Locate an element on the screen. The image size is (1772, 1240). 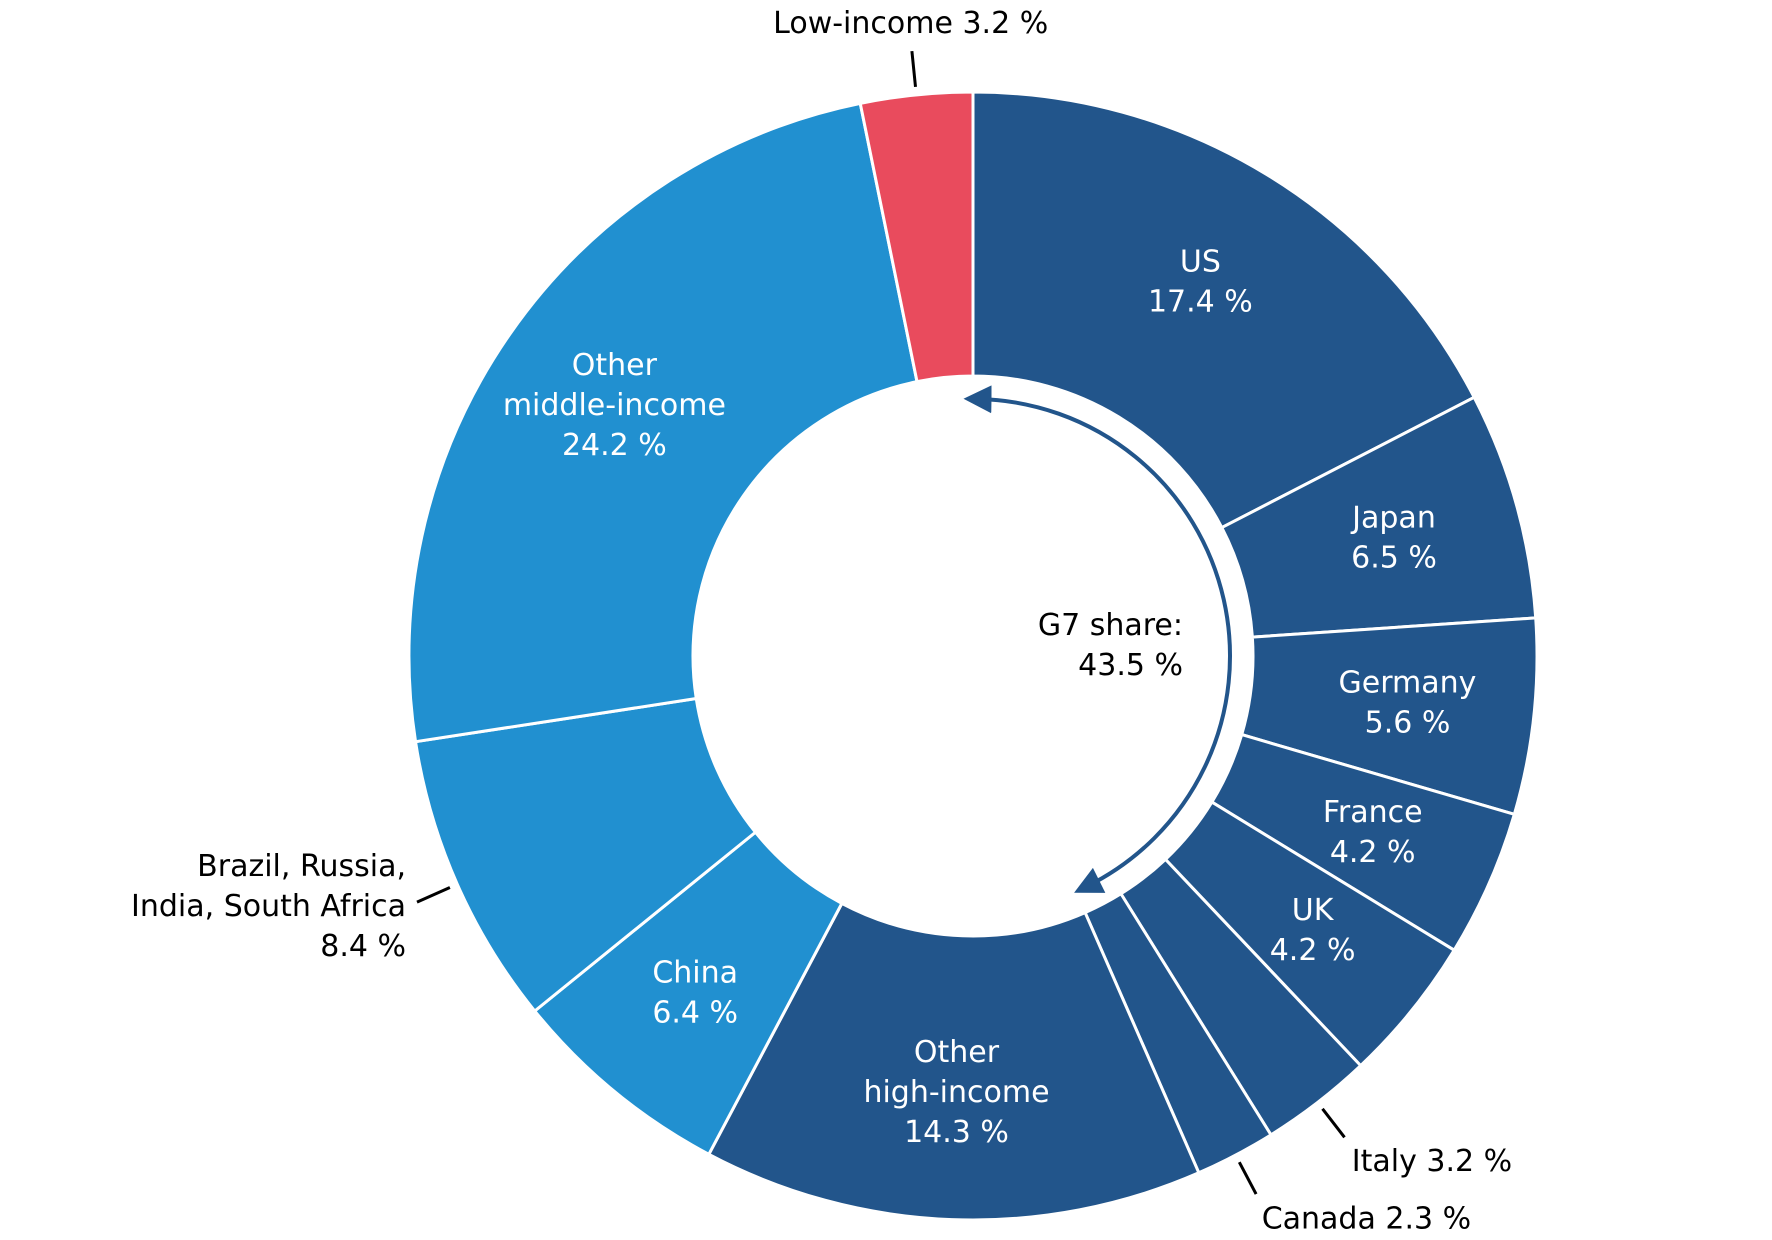
label-brazil-russia-line: India, South Africa is located at coordinates (268, 905).